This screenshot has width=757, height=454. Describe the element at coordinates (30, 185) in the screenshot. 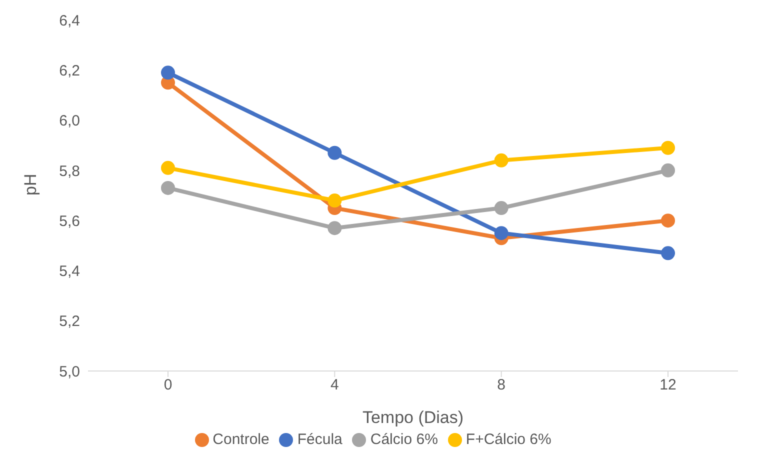

I see `y-axis-title: pH` at that location.